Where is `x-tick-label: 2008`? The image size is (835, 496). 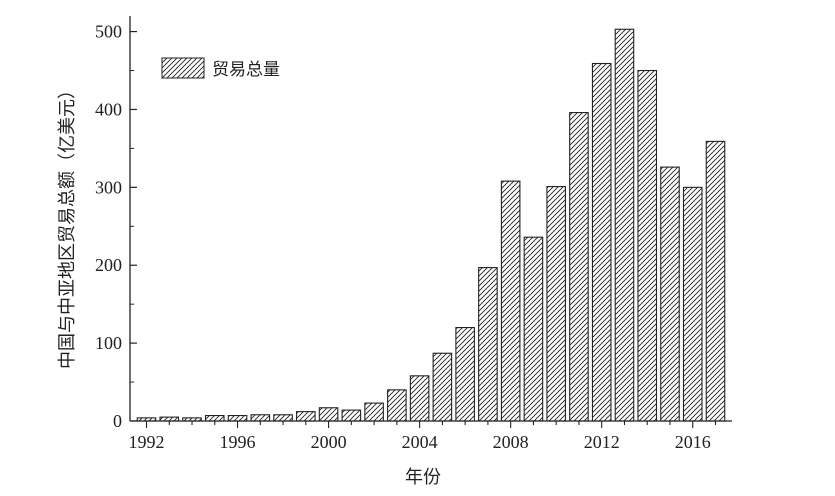
x-tick-label: 2008 is located at coordinates (511, 442).